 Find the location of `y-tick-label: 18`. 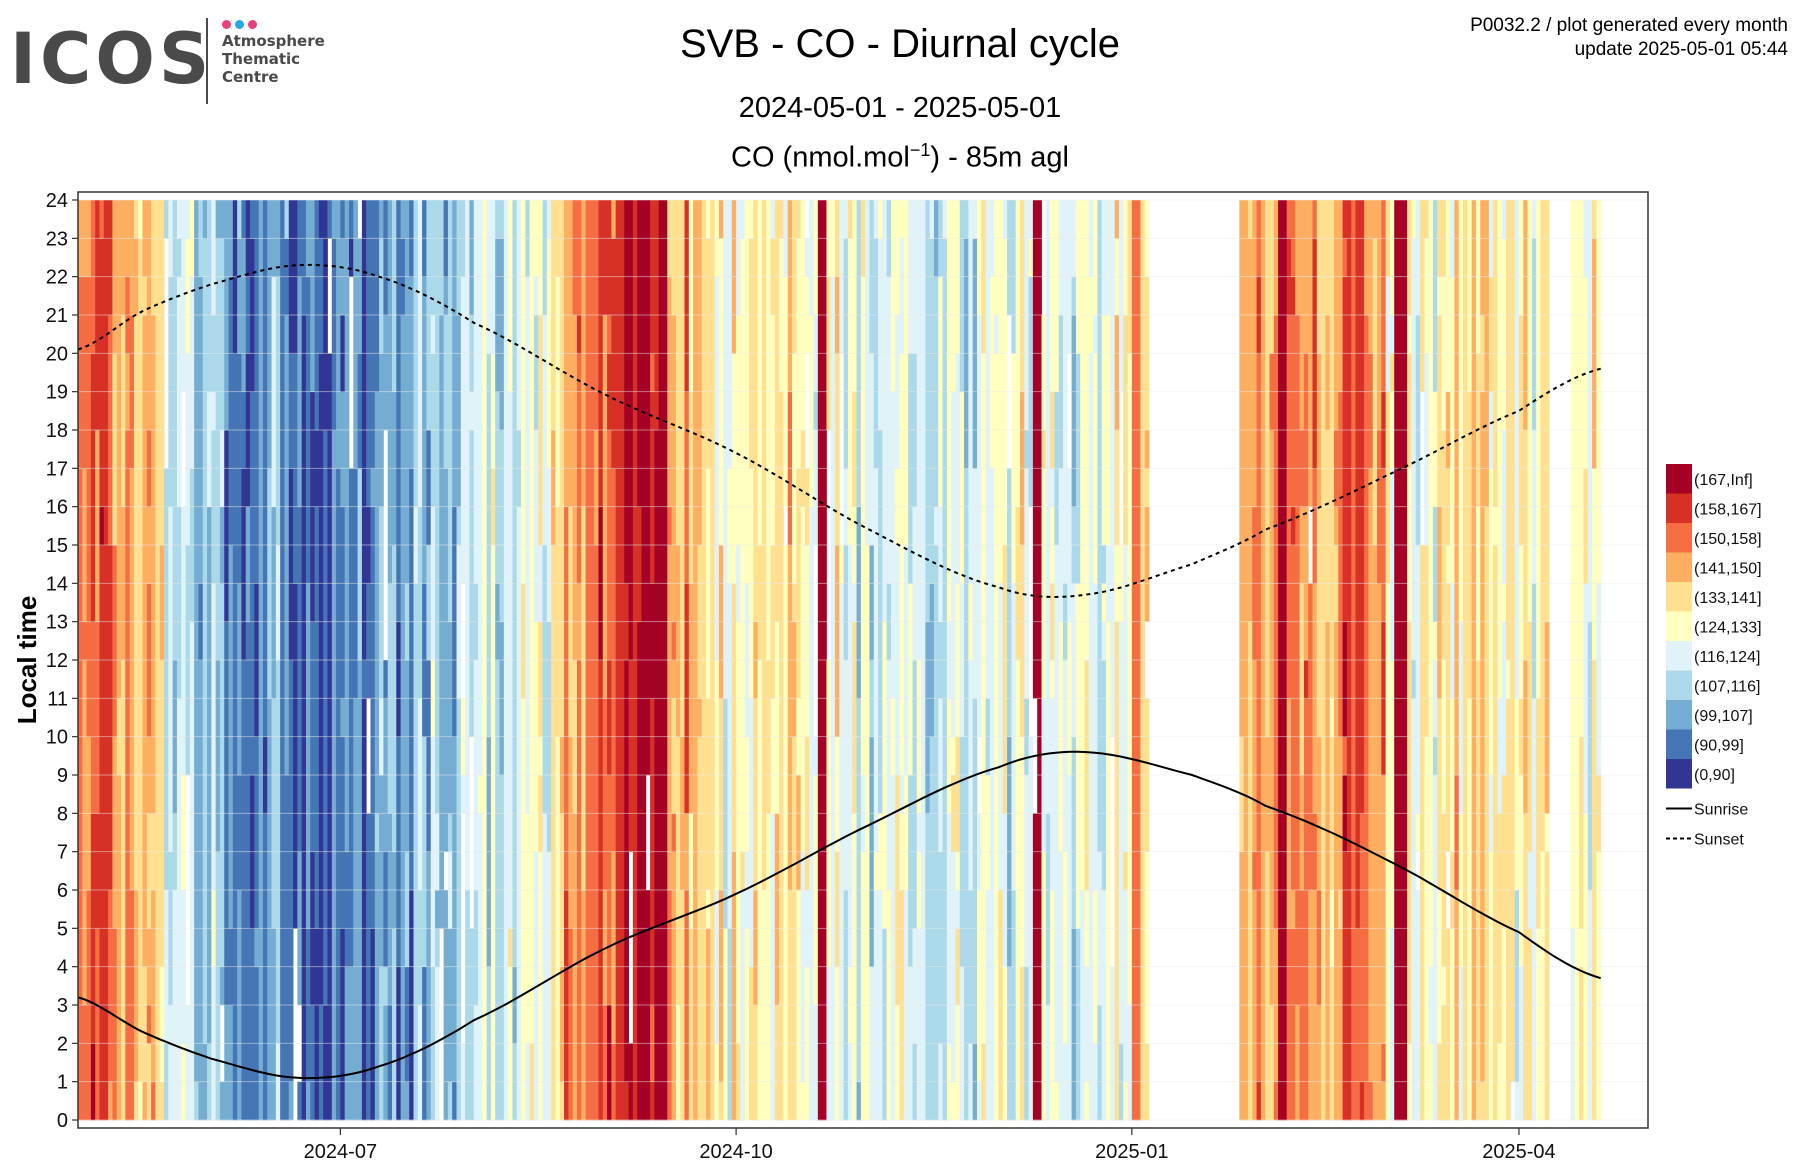

y-tick-label: 18 is located at coordinates (57, 431).